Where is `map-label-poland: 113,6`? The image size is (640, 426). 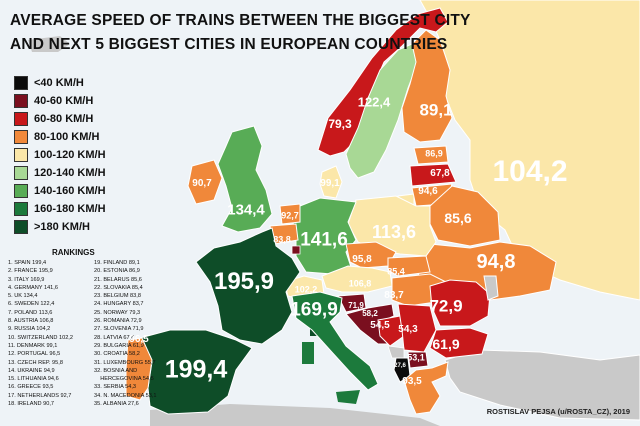 map-label-poland: 113,6 is located at coordinates (394, 232).